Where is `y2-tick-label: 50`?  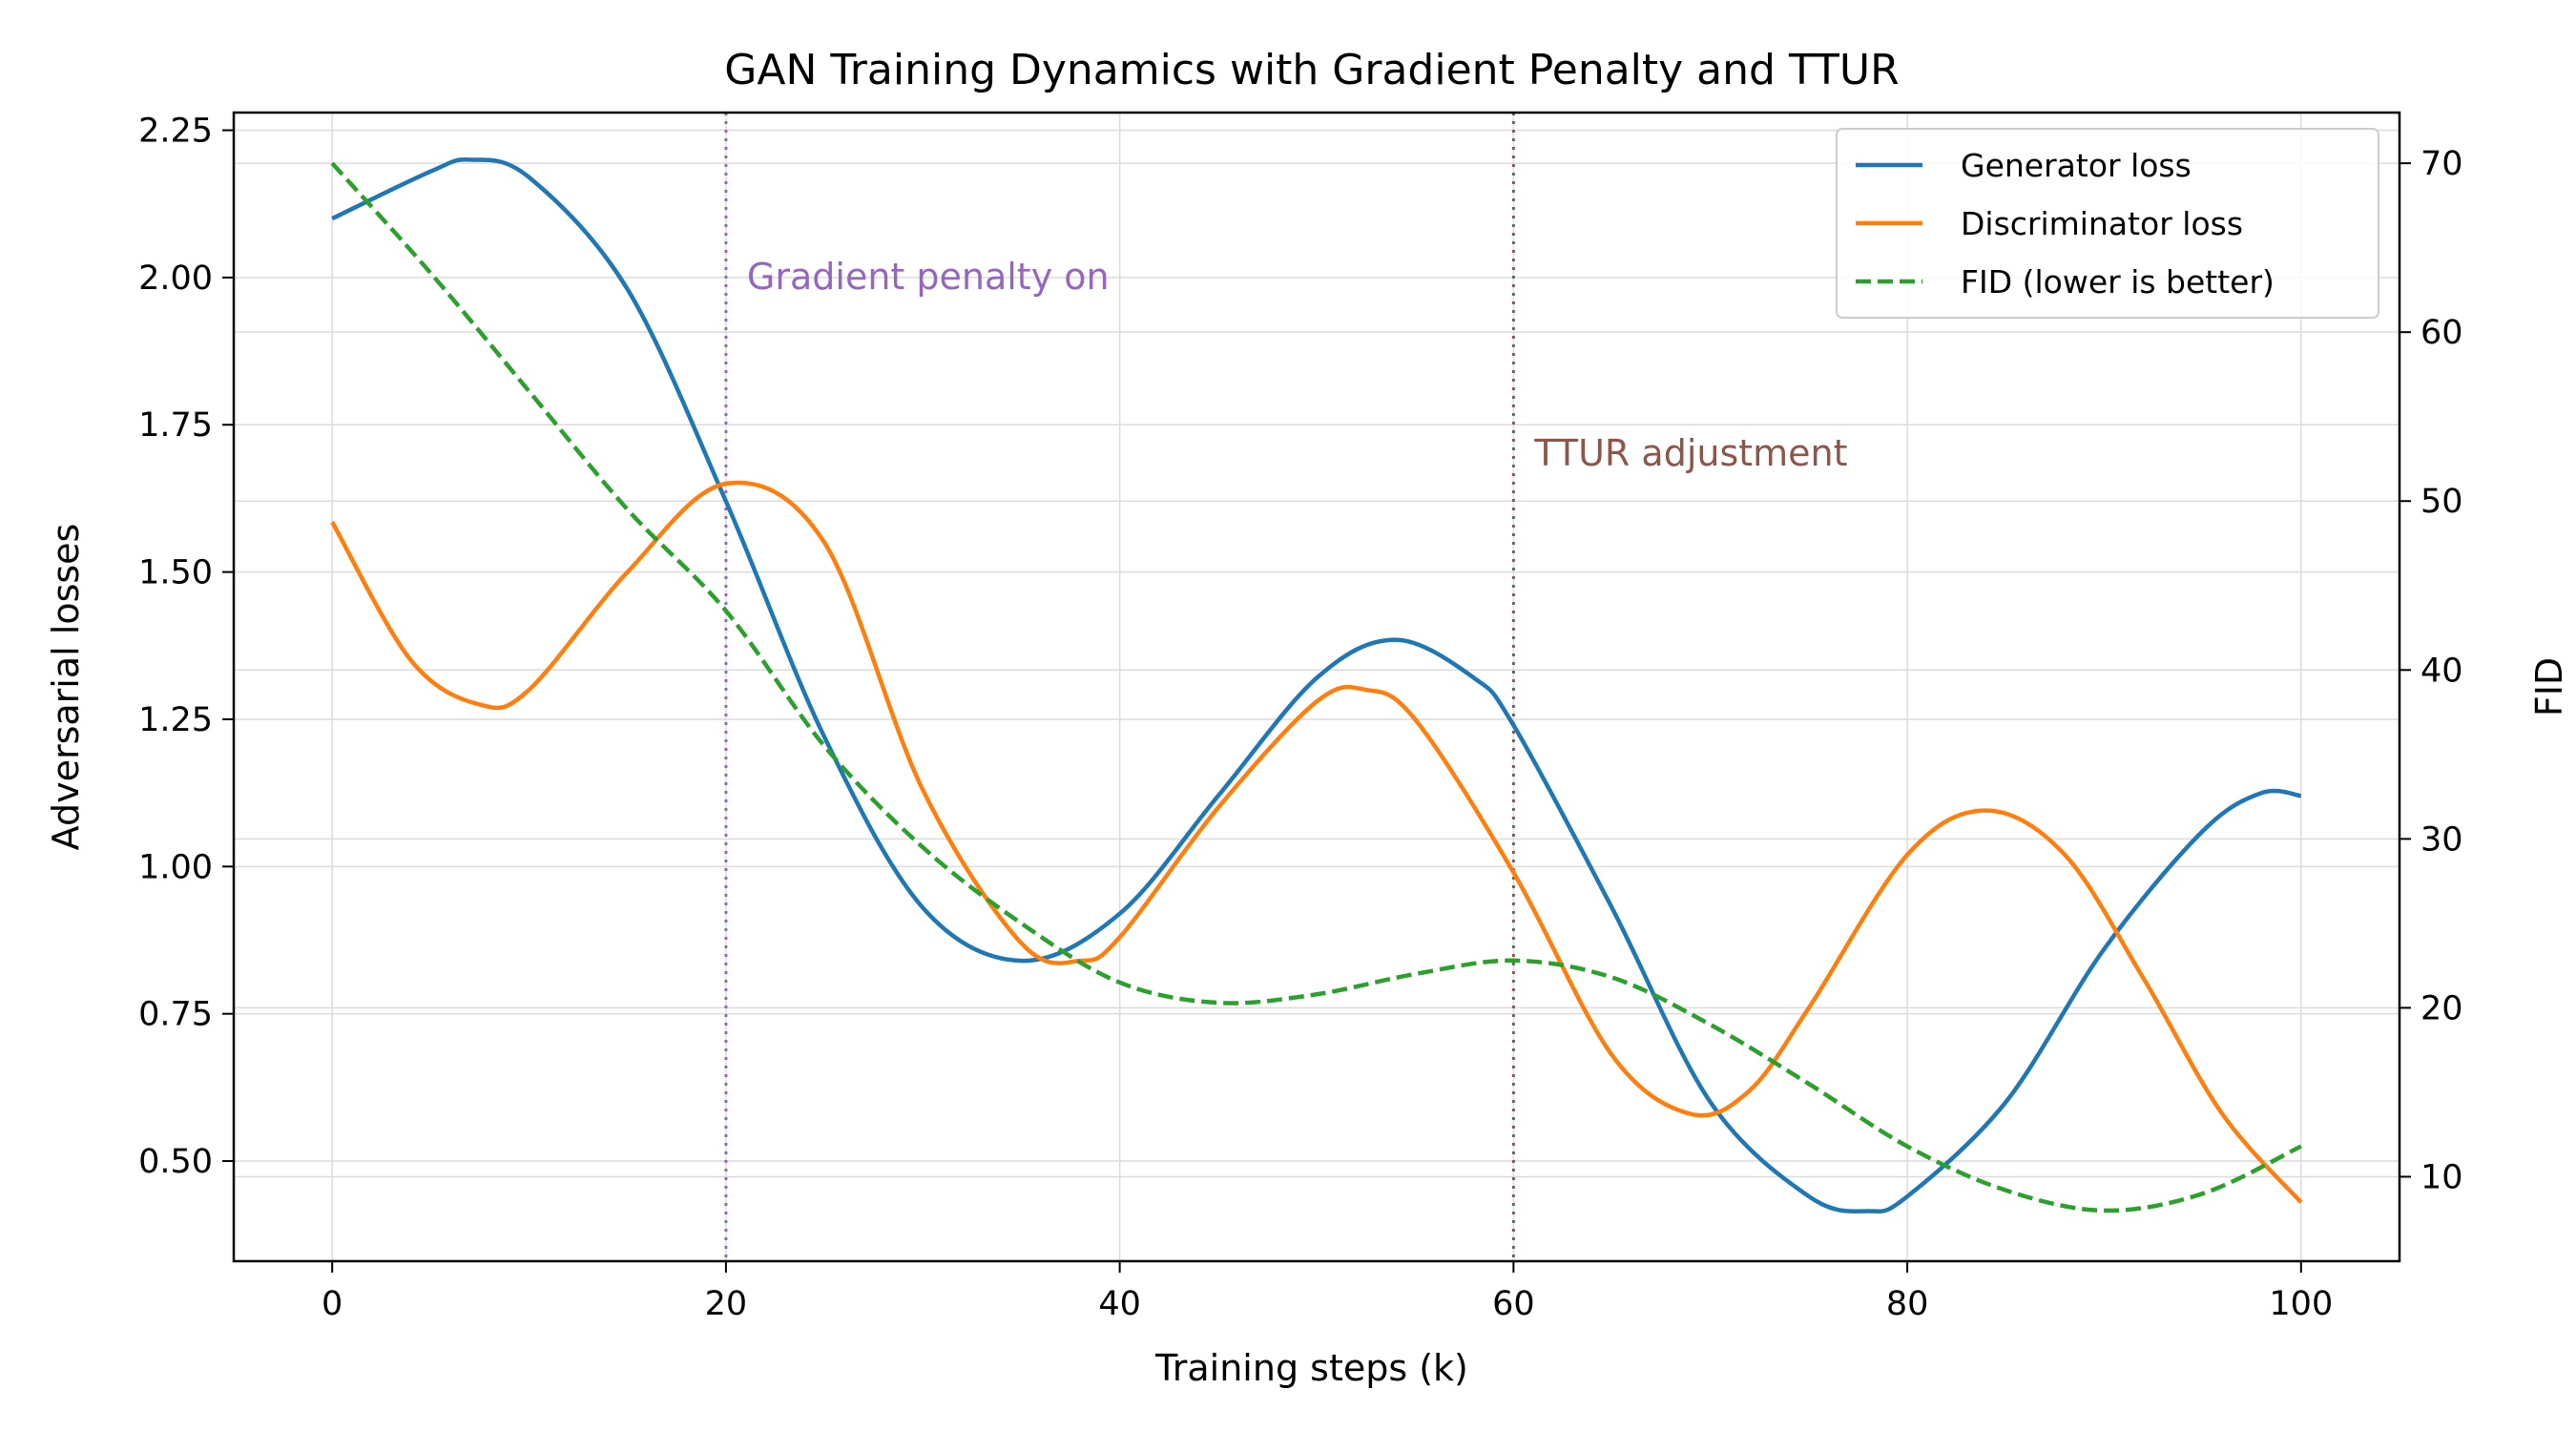
y2-tick-label: 50 is located at coordinates (2441, 502).